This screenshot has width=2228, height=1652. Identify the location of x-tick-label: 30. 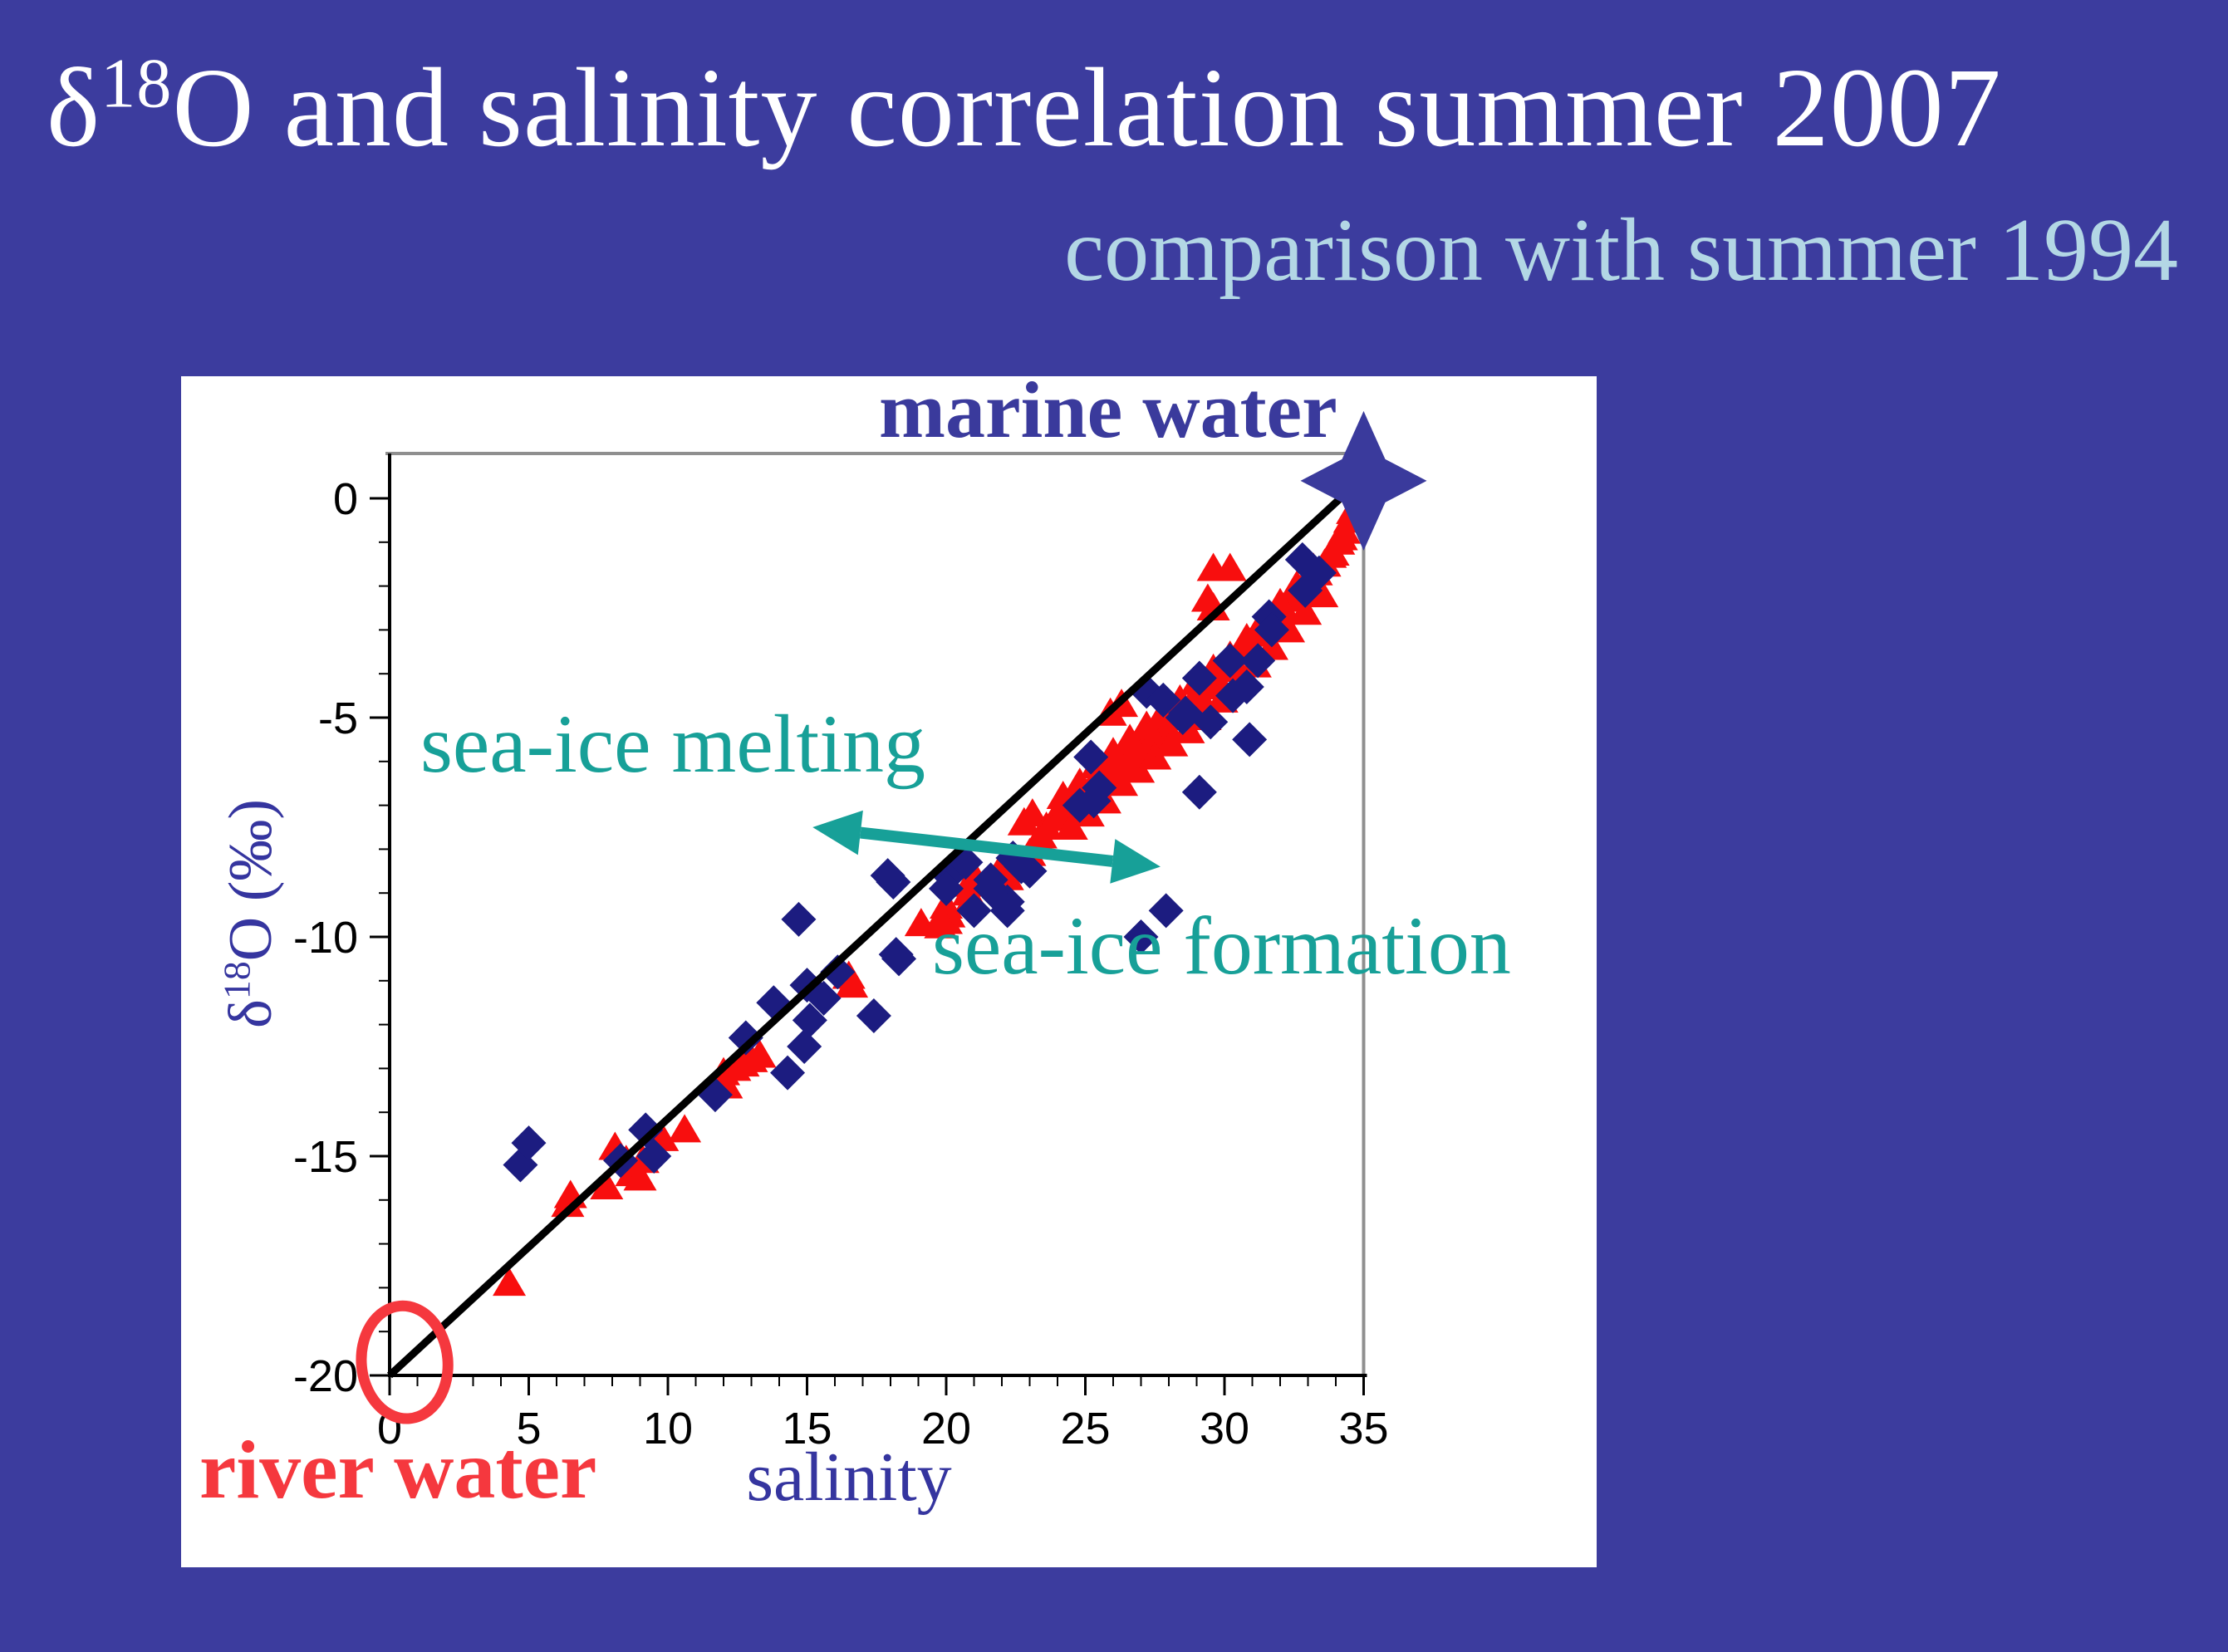
(1224, 1428).